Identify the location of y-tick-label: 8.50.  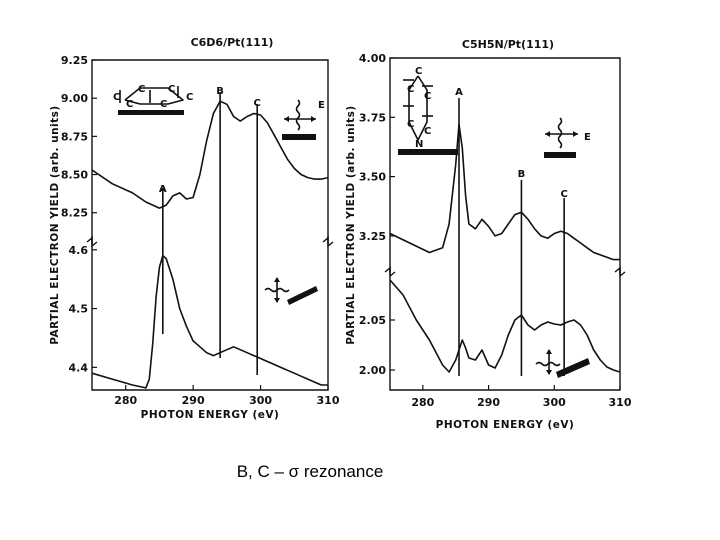
(74, 175).